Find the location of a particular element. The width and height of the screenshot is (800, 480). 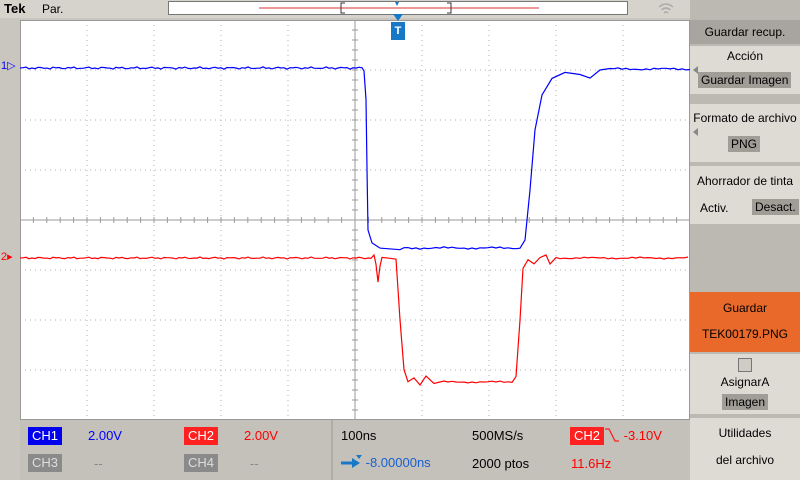

timebase-readout: 100ns is located at coordinates (359, 435).